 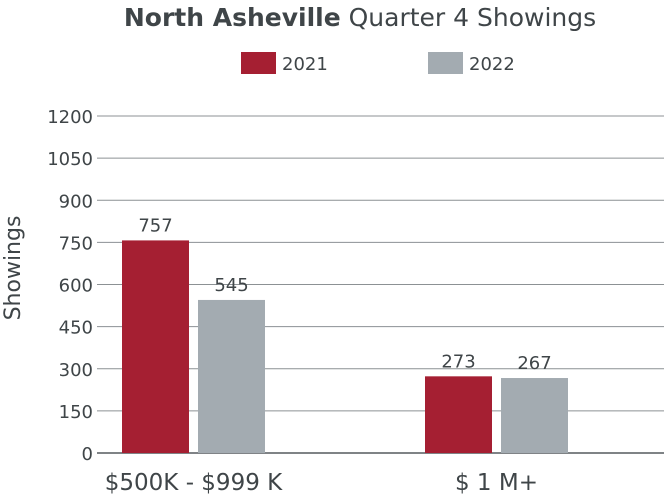 I want to click on legend-label-2021: 2021, so click(x=305, y=64).